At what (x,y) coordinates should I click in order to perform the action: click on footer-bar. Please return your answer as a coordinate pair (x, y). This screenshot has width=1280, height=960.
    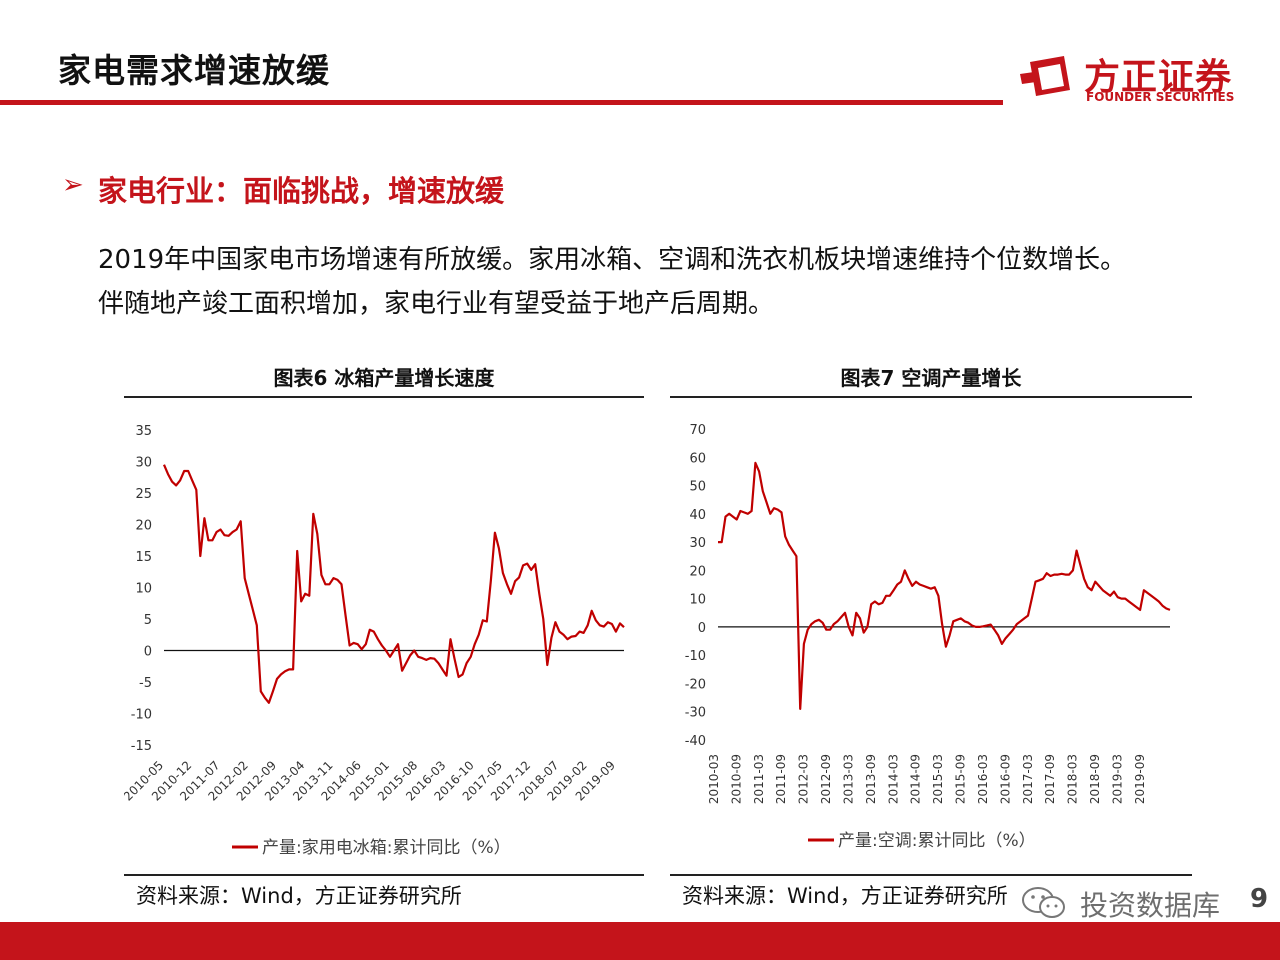
    Looking at the image, I should click on (640, 941).